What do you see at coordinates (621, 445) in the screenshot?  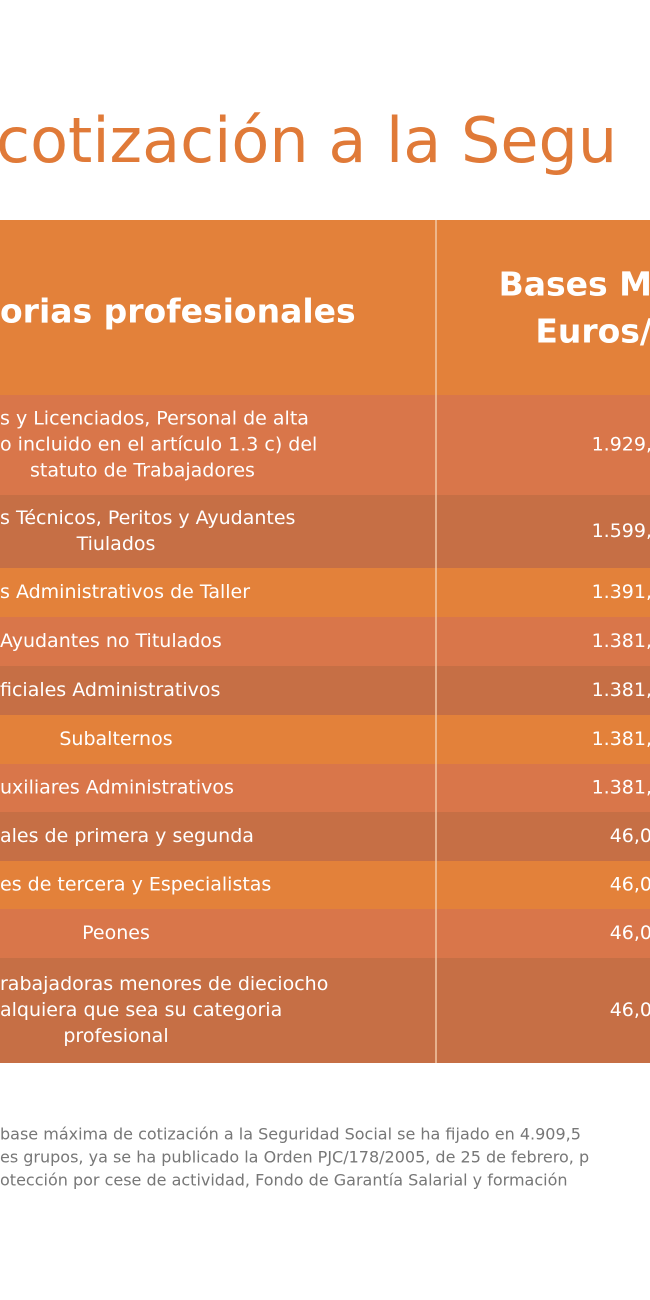 I see `base-cell: 1.929,` at bounding box center [621, 445].